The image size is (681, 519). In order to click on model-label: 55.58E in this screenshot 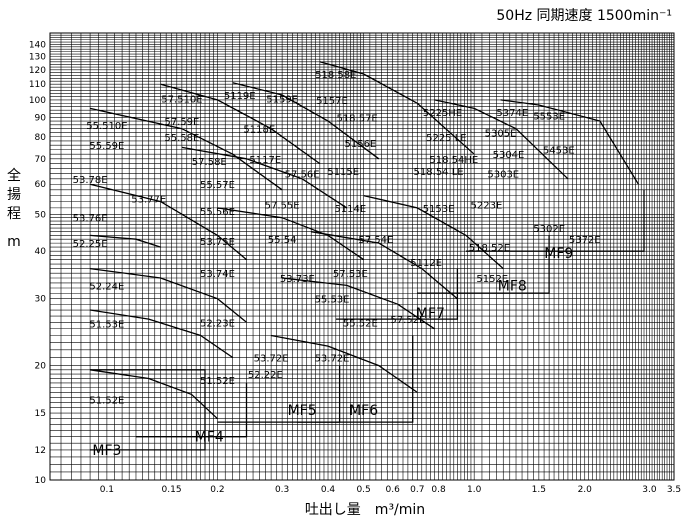, I will do `click(181, 138)`.